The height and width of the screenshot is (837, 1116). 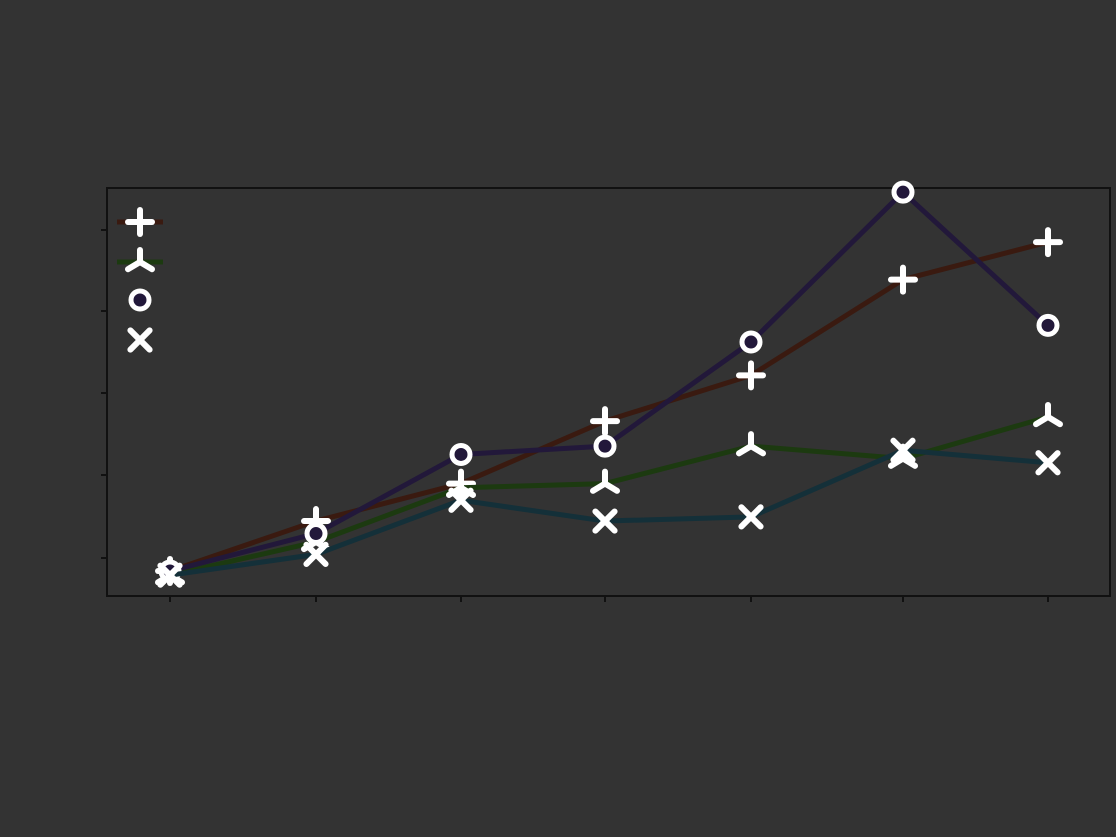 What do you see at coordinates (609, 599) in the screenshot?
I see `x-axis` at bounding box center [609, 599].